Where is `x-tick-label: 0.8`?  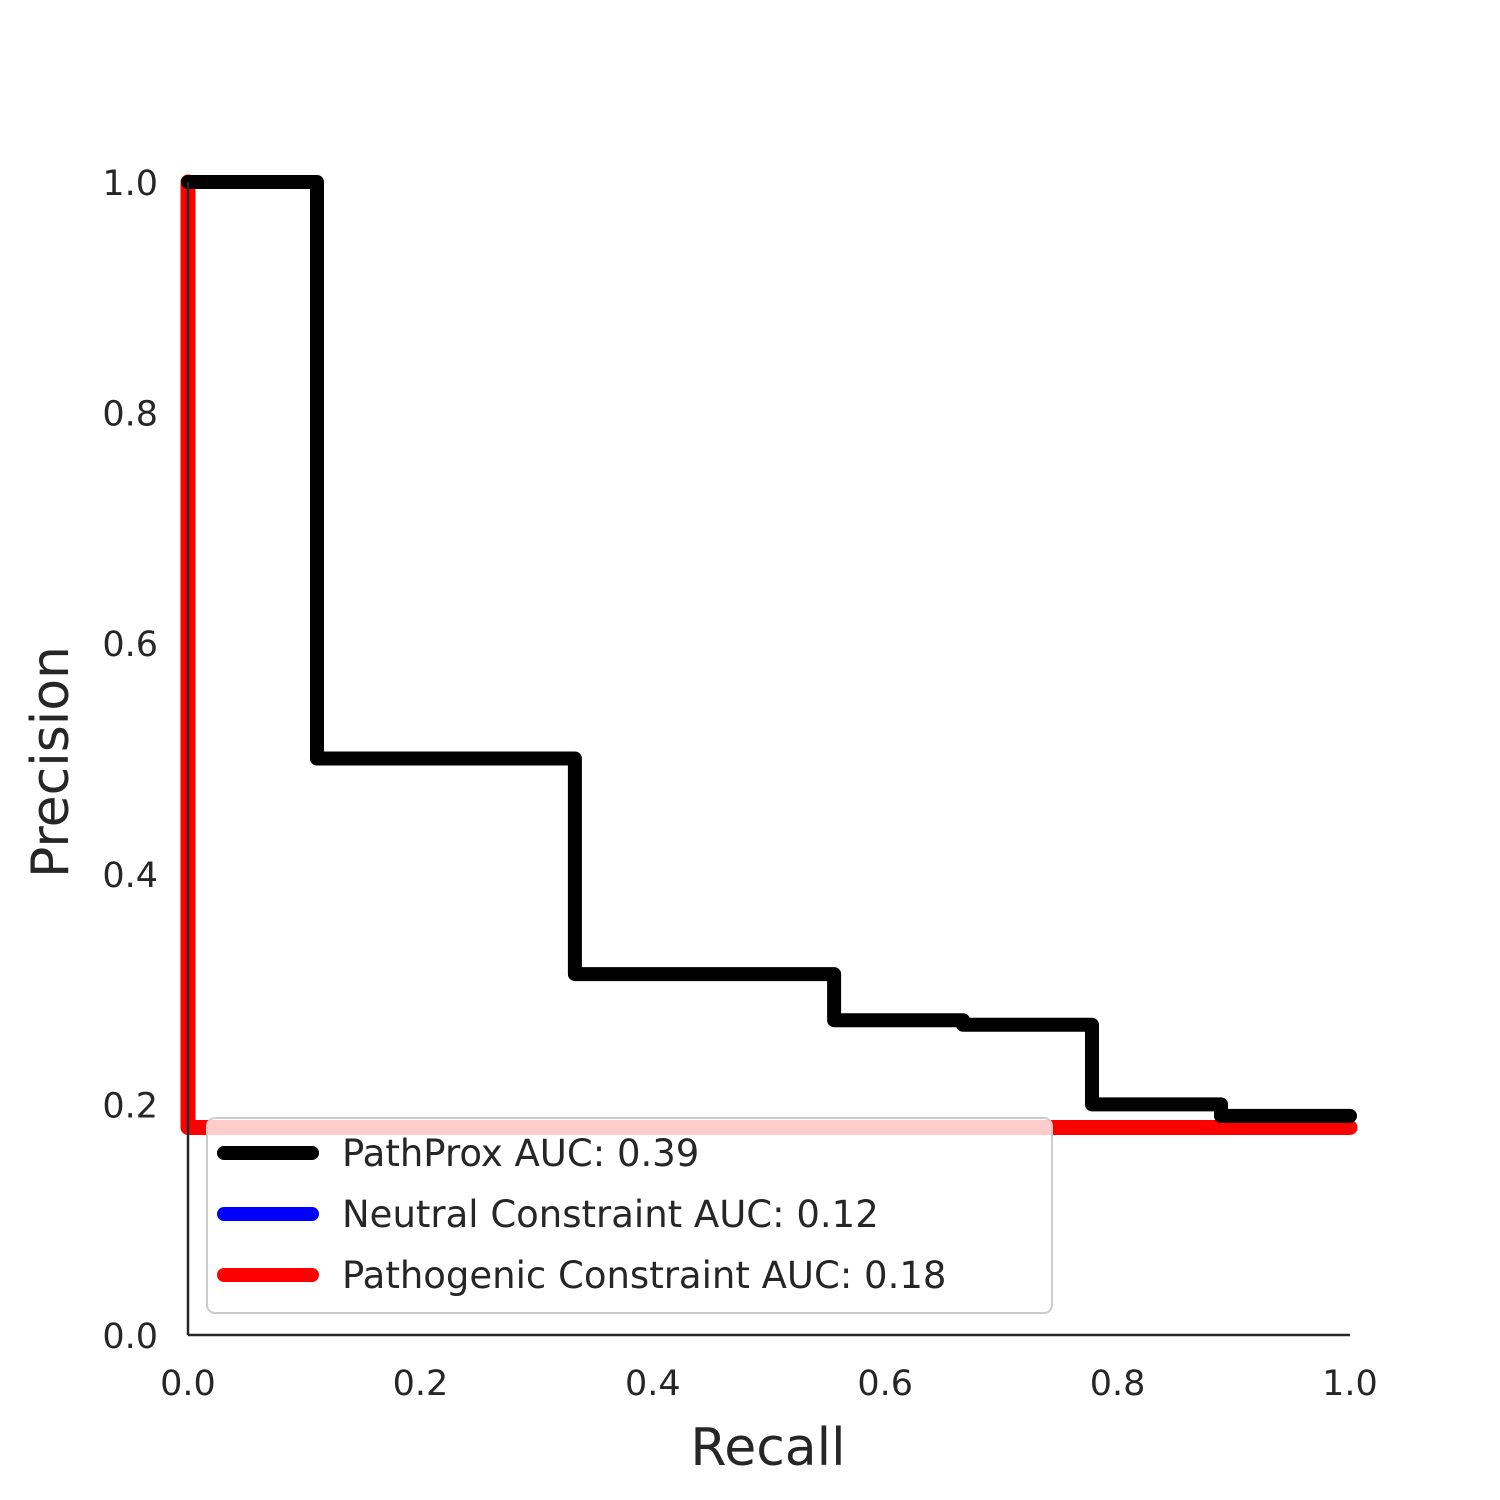
x-tick-label: 0.8 is located at coordinates (1118, 1384).